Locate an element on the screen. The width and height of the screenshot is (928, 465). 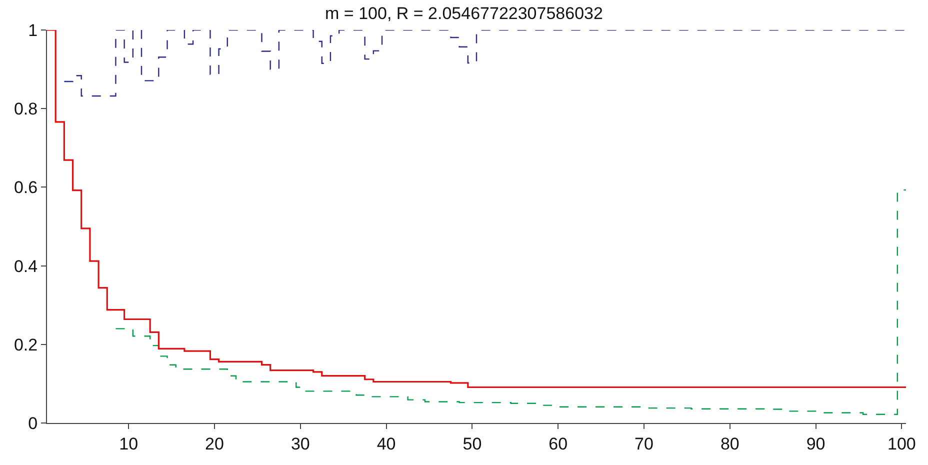
chart-title: m = 100, R = 2.05467722307586032 is located at coordinates (464, 13).